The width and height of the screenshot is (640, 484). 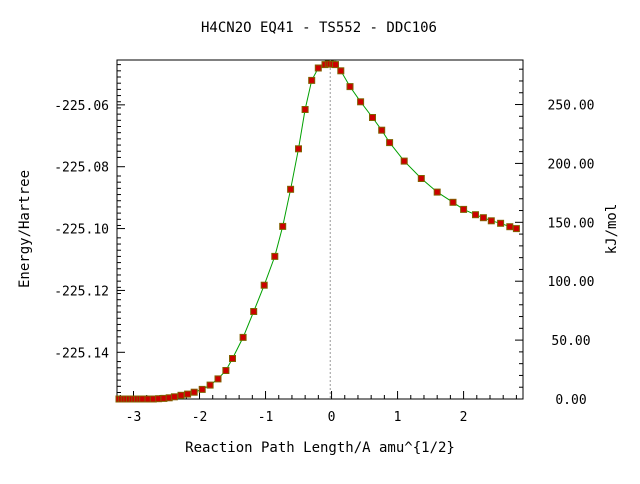 I want to click on y2-tick-label: 0.00, so click(x=570, y=400).